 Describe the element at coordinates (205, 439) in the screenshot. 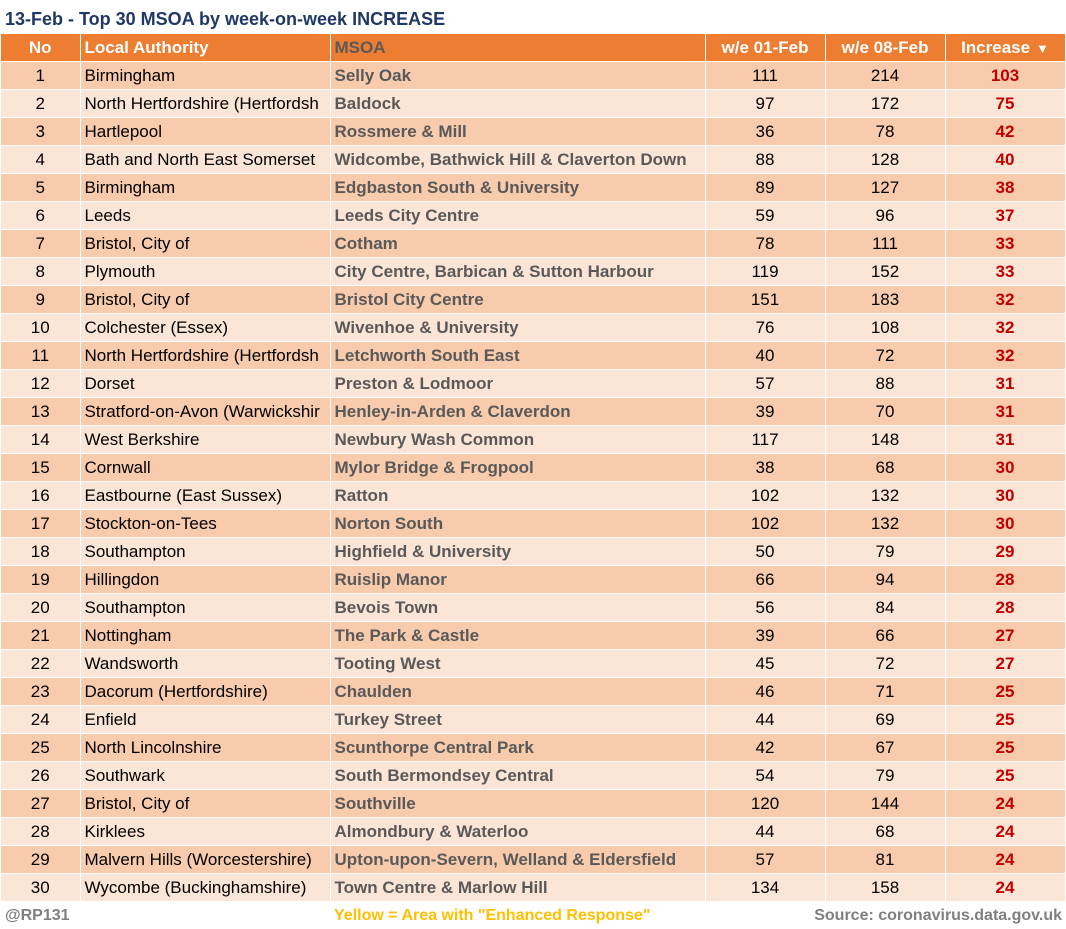

I see `cell-local-authority: West Berkshire` at that location.